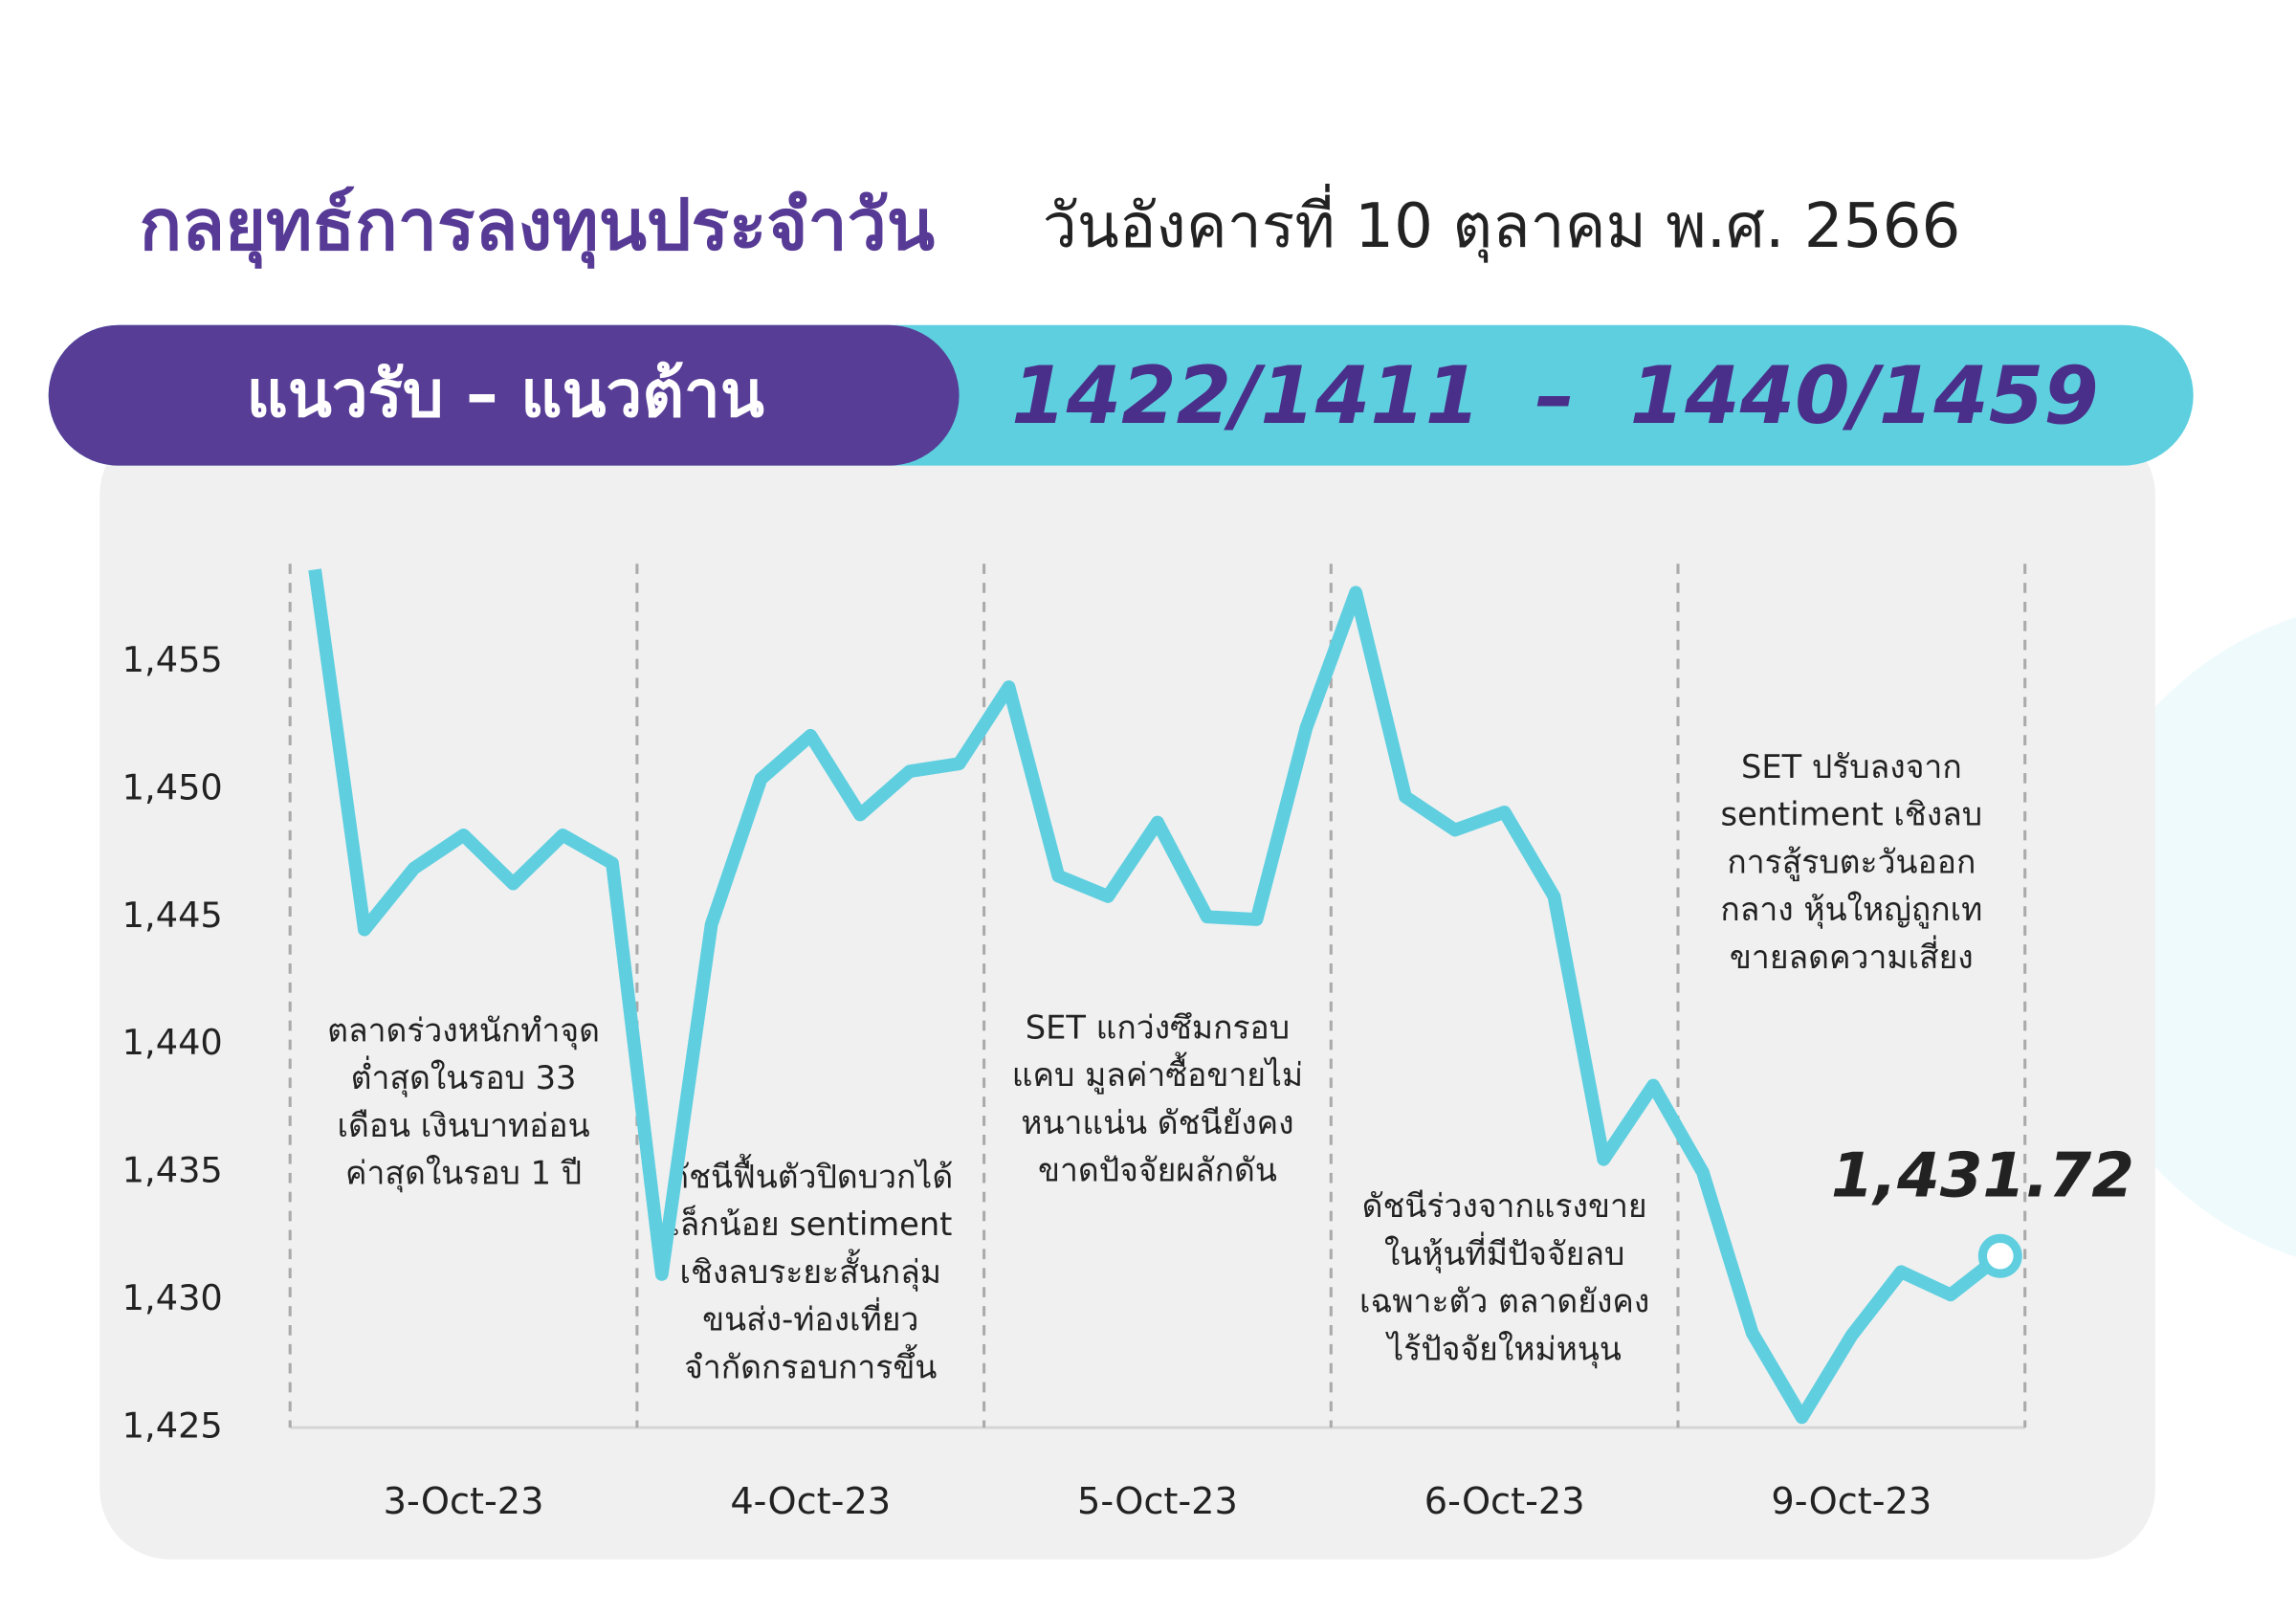 This screenshot has height=1615, width=2296. What do you see at coordinates (1555, 396) in the screenshot?
I see `band-range: 1422/1411 – 1440/1459` at bounding box center [1555, 396].